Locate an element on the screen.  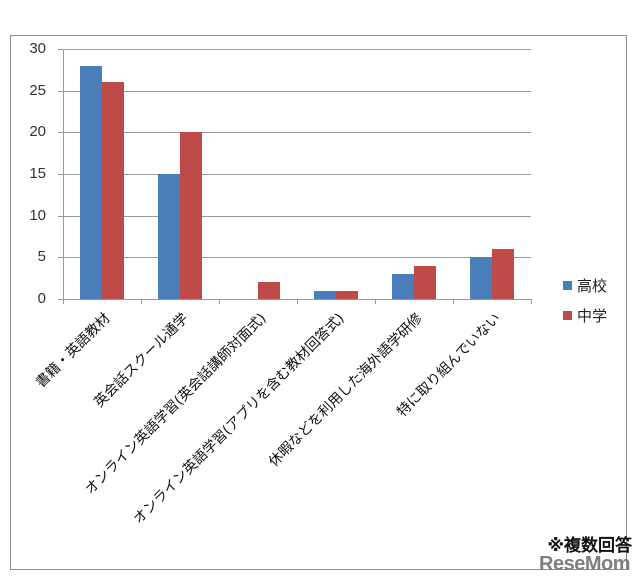
legend-item-junior-high: 中学 is located at coordinates (585, 315).